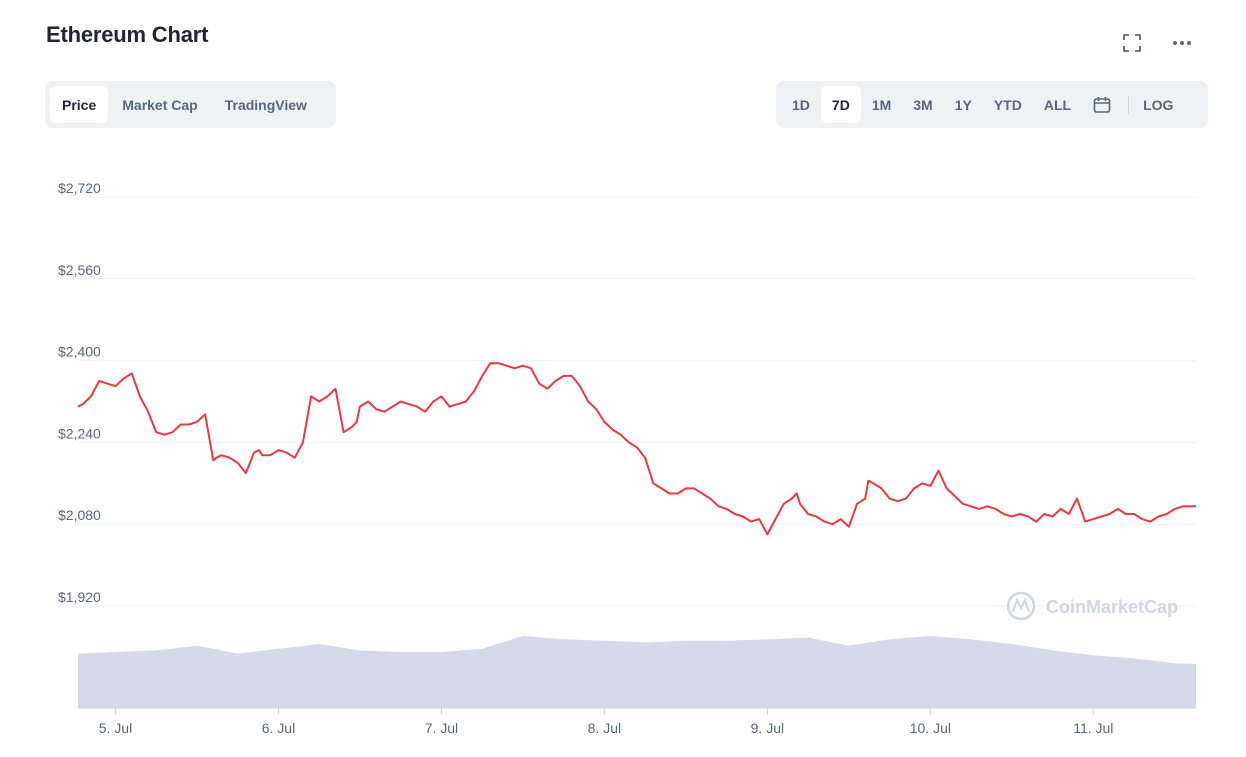 The image size is (1246, 757). I want to click on range-ytd: YTD, so click(1007, 104).